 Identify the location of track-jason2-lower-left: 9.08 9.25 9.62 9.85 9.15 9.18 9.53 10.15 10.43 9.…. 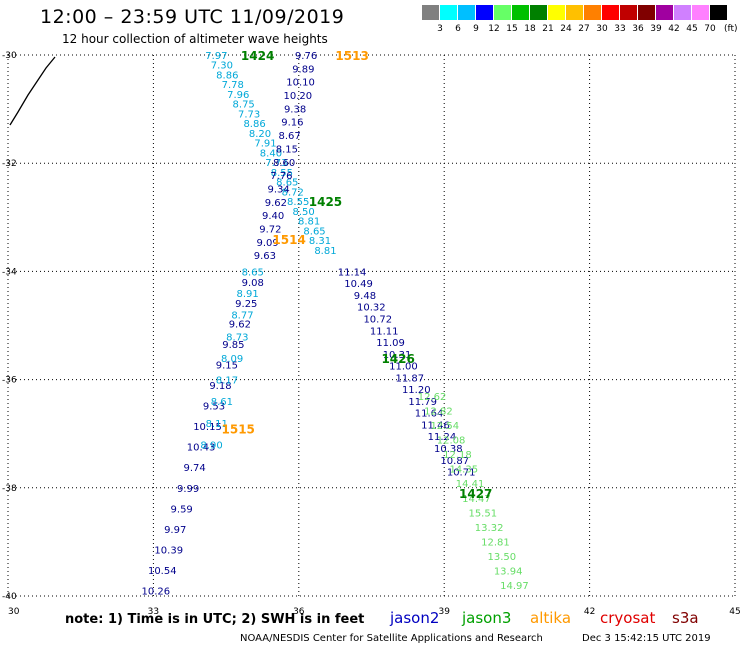
(203, 437).